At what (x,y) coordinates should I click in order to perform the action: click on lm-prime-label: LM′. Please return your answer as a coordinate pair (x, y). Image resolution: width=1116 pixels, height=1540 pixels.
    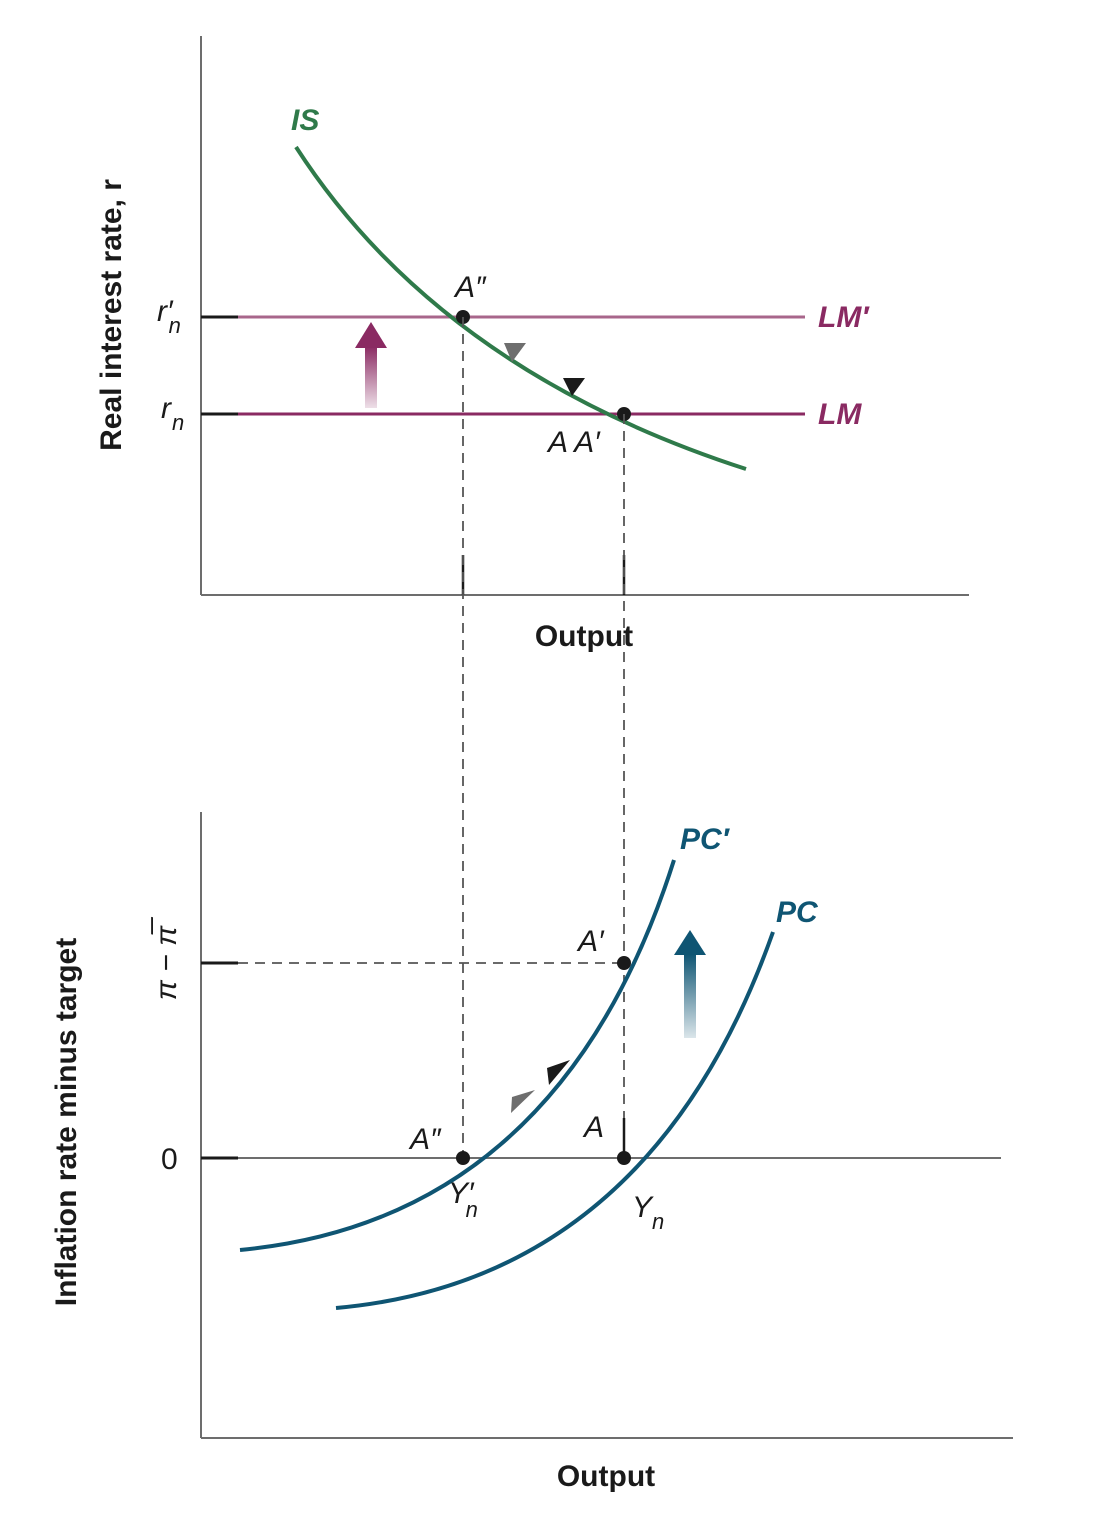
    Looking at the image, I should click on (844, 317).